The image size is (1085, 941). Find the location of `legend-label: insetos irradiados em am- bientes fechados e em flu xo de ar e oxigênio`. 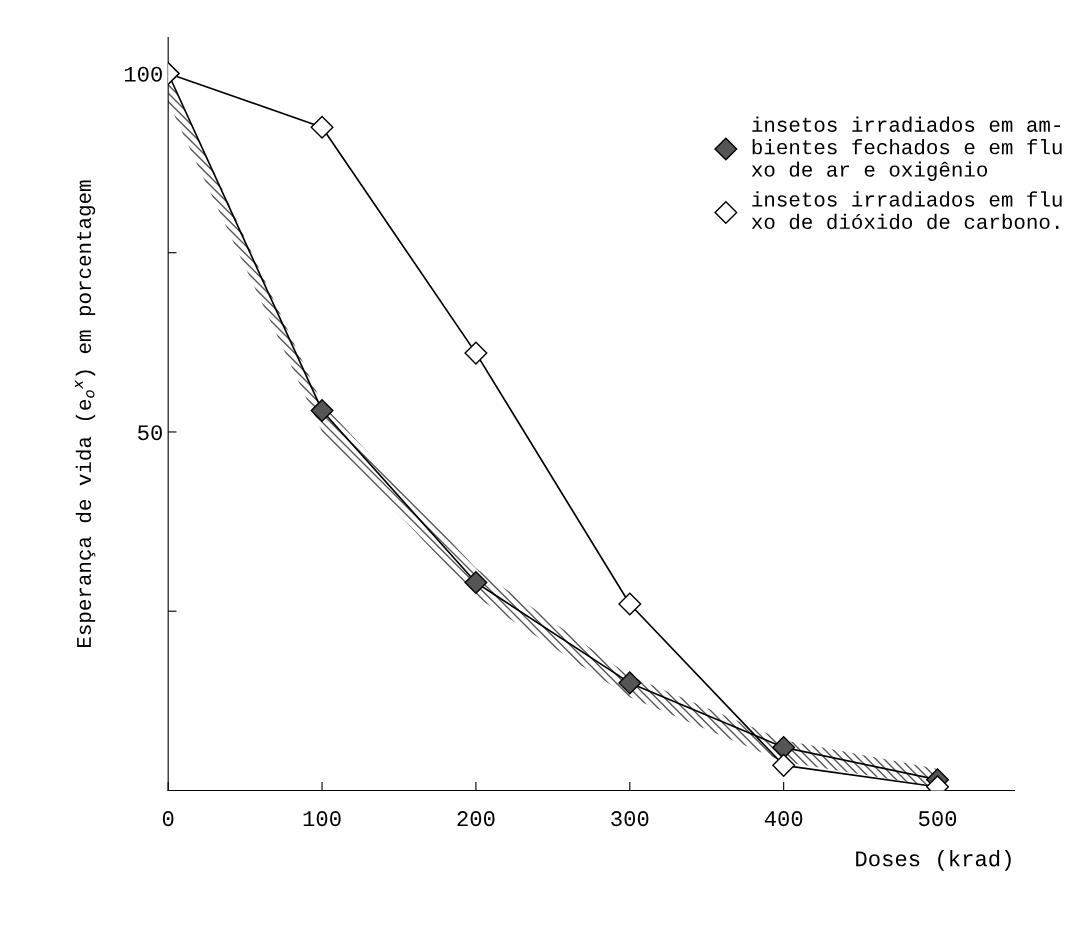

legend-label: insetos irradiados em am- bientes fechados e em flu xo de ar e oxigênio is located at coordinates (906, 148).